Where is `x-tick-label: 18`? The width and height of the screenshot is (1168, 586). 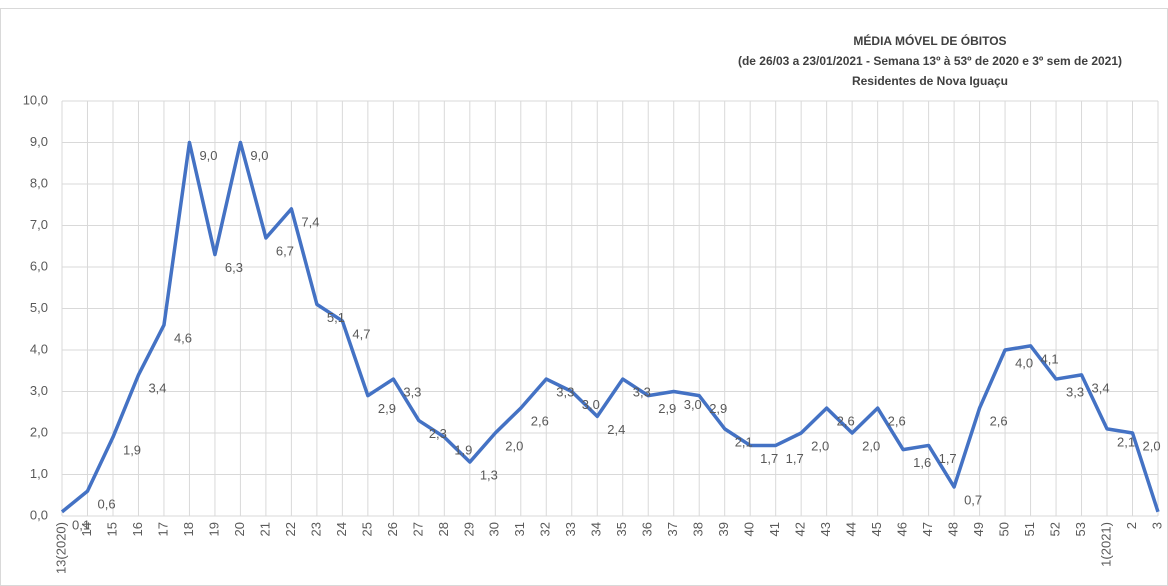
x-tick-label: 18 is located at coordinates (188, 529).